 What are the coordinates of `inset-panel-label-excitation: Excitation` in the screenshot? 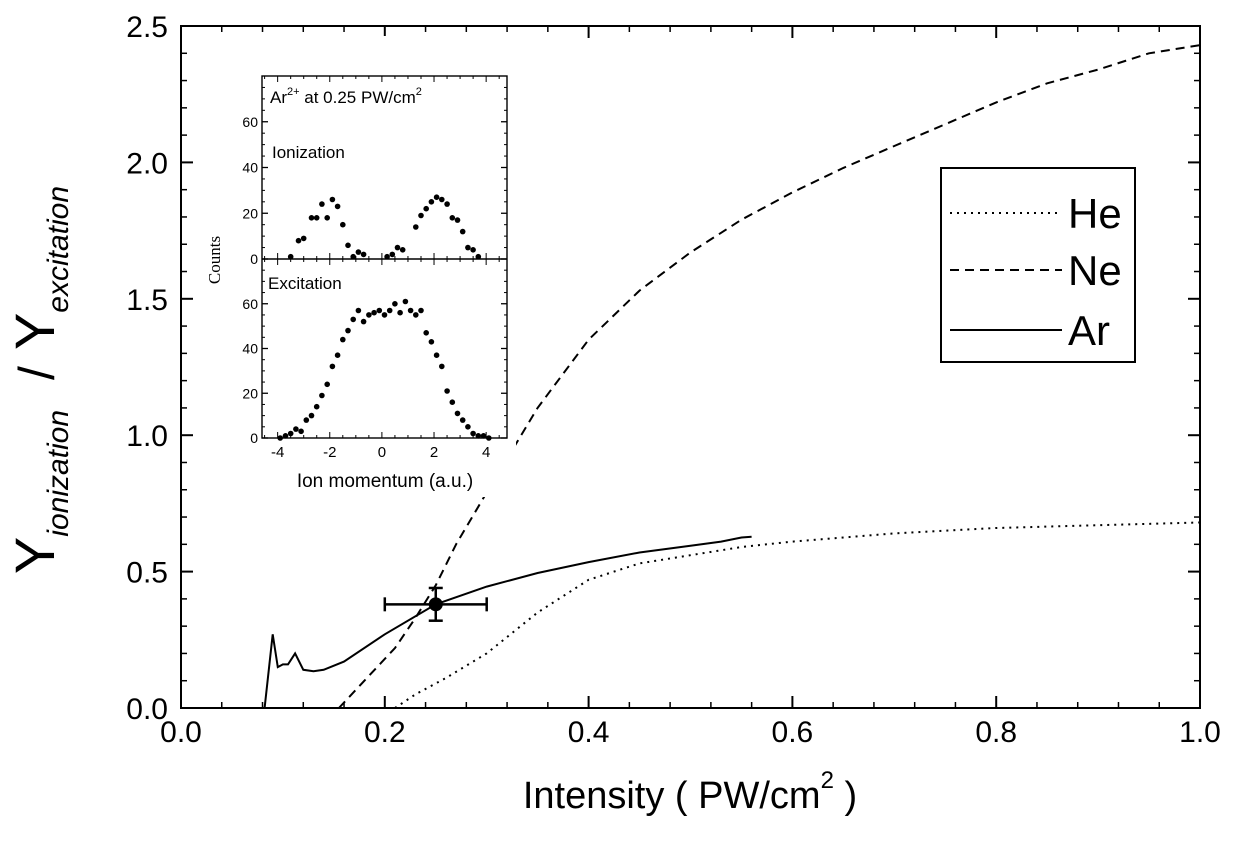 It's located at (305, 283).